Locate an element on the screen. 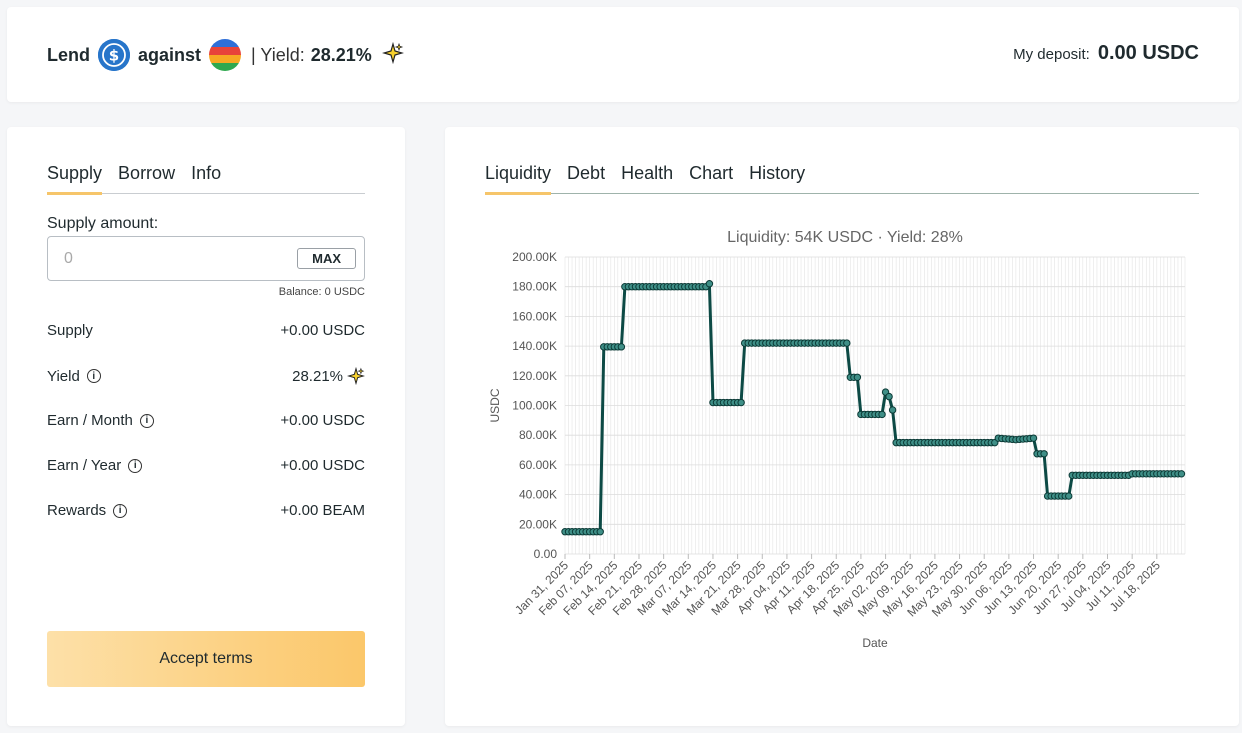 The height and width of the screenshot is (733, 1242). rewards-value: +0.00 BEAM is located at coordinates (322, 510).